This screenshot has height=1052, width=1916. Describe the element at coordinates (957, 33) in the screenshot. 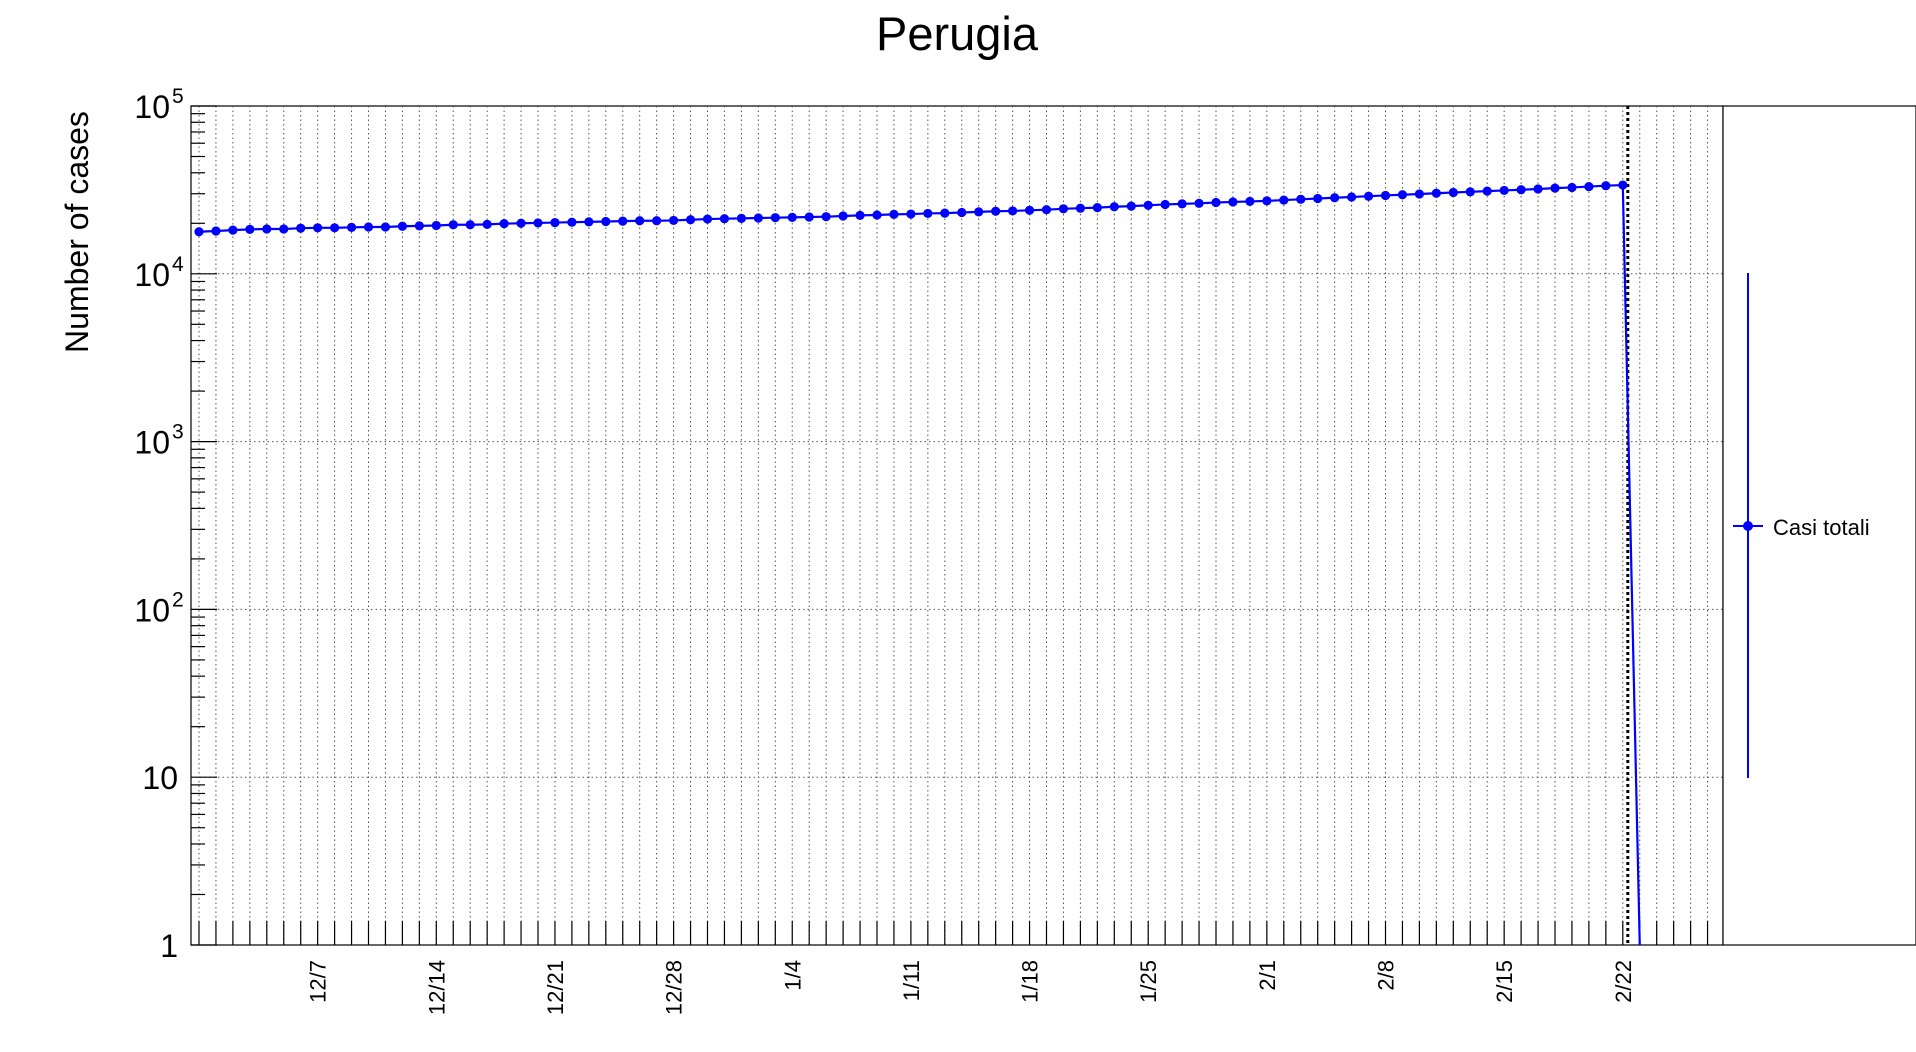

I see `chart-title: Perugia` at that location.